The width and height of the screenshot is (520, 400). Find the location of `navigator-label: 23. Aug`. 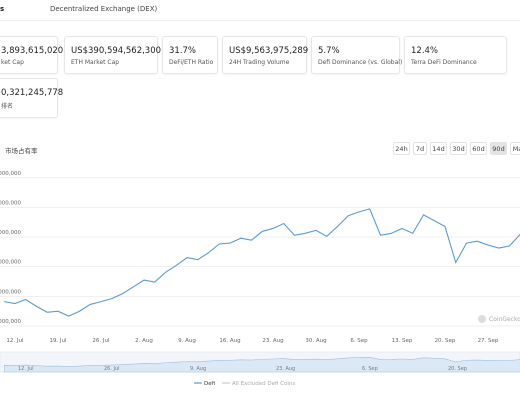

navigator-label: 23. Aug is located at coordinates (285, 369).